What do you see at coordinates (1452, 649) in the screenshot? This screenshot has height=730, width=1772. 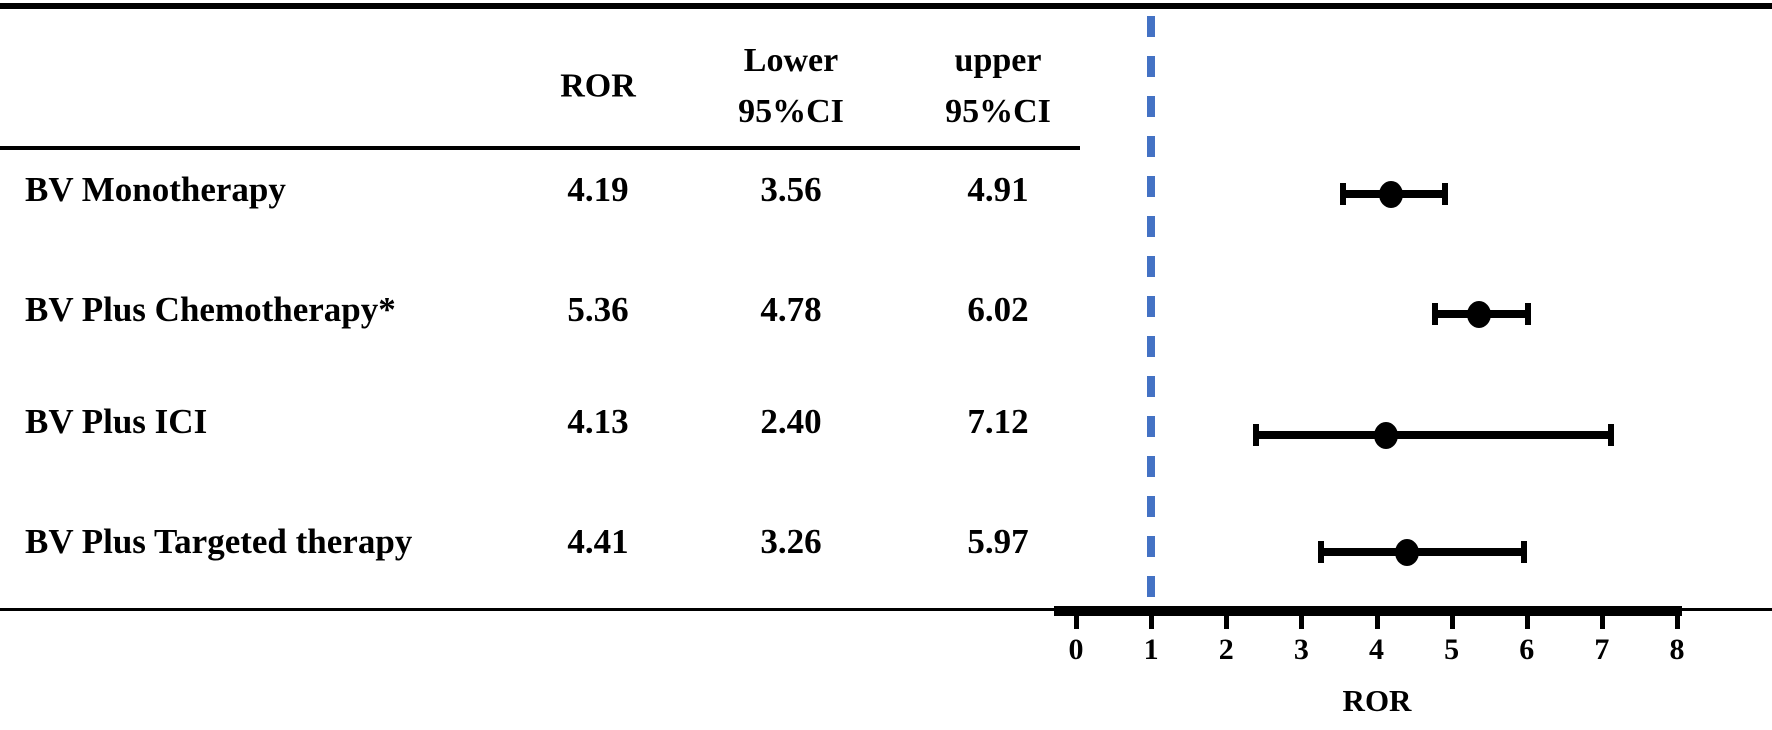 I see `x-axis-tick-label: 5` at bounding box center [1452, 649].